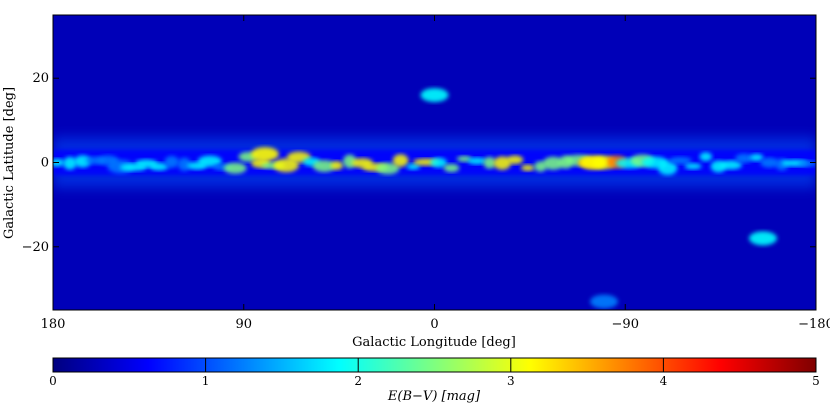 Image resolution: width=830 pixels, height=414 pixels. What do you see at coordinates (434, 95) in the screenshot?
I see `ophiuchus-cloud` at bounding box center [434, 95].